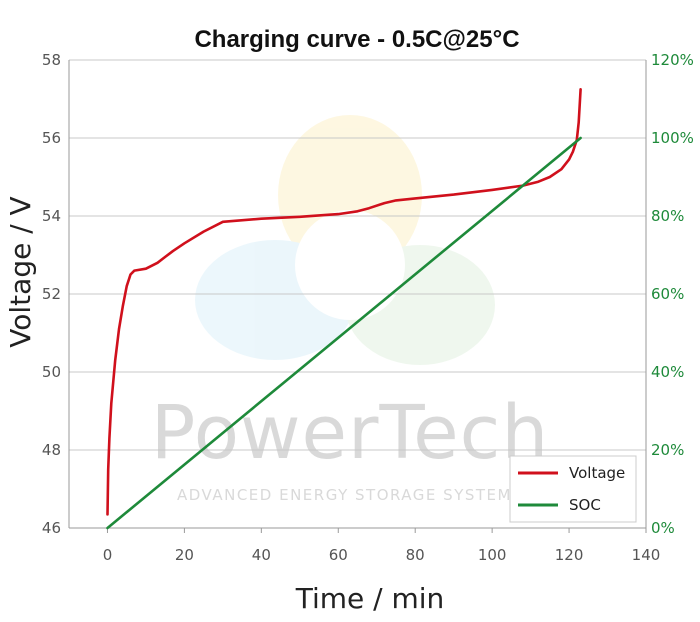 The height and width of the screenshot is (622, 700). I want to click on x-tick-label: 140, so click(646, 555).